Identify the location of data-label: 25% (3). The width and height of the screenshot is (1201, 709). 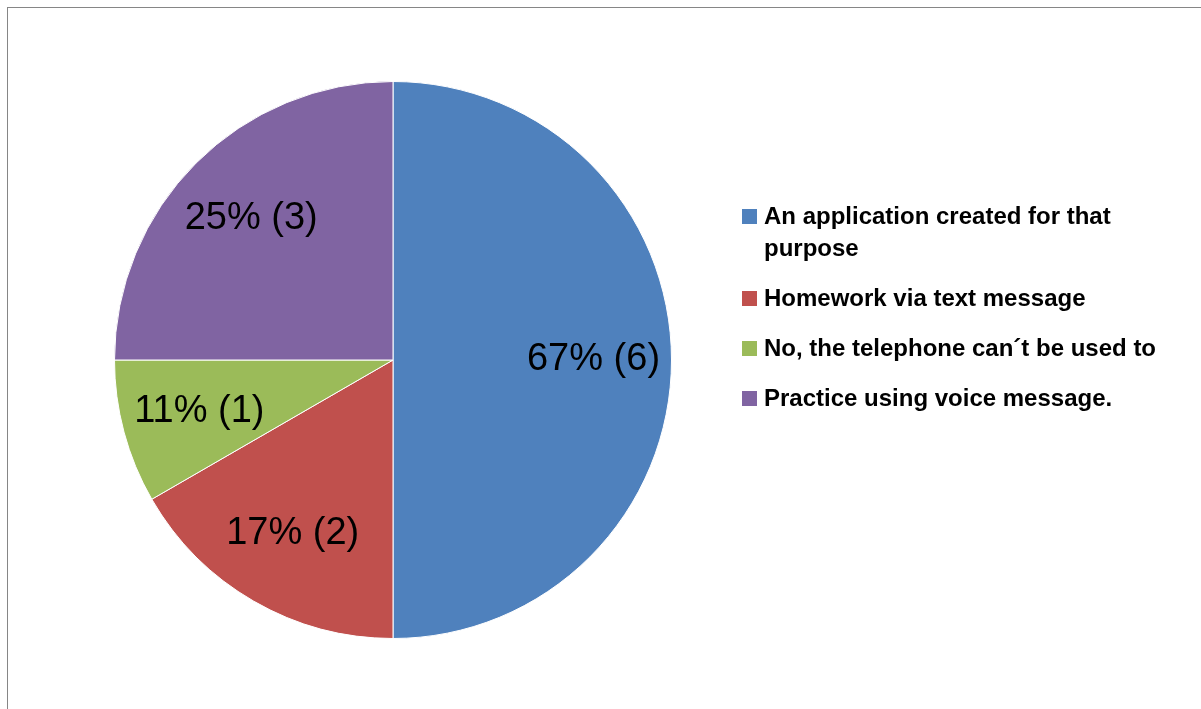
(251, 215).